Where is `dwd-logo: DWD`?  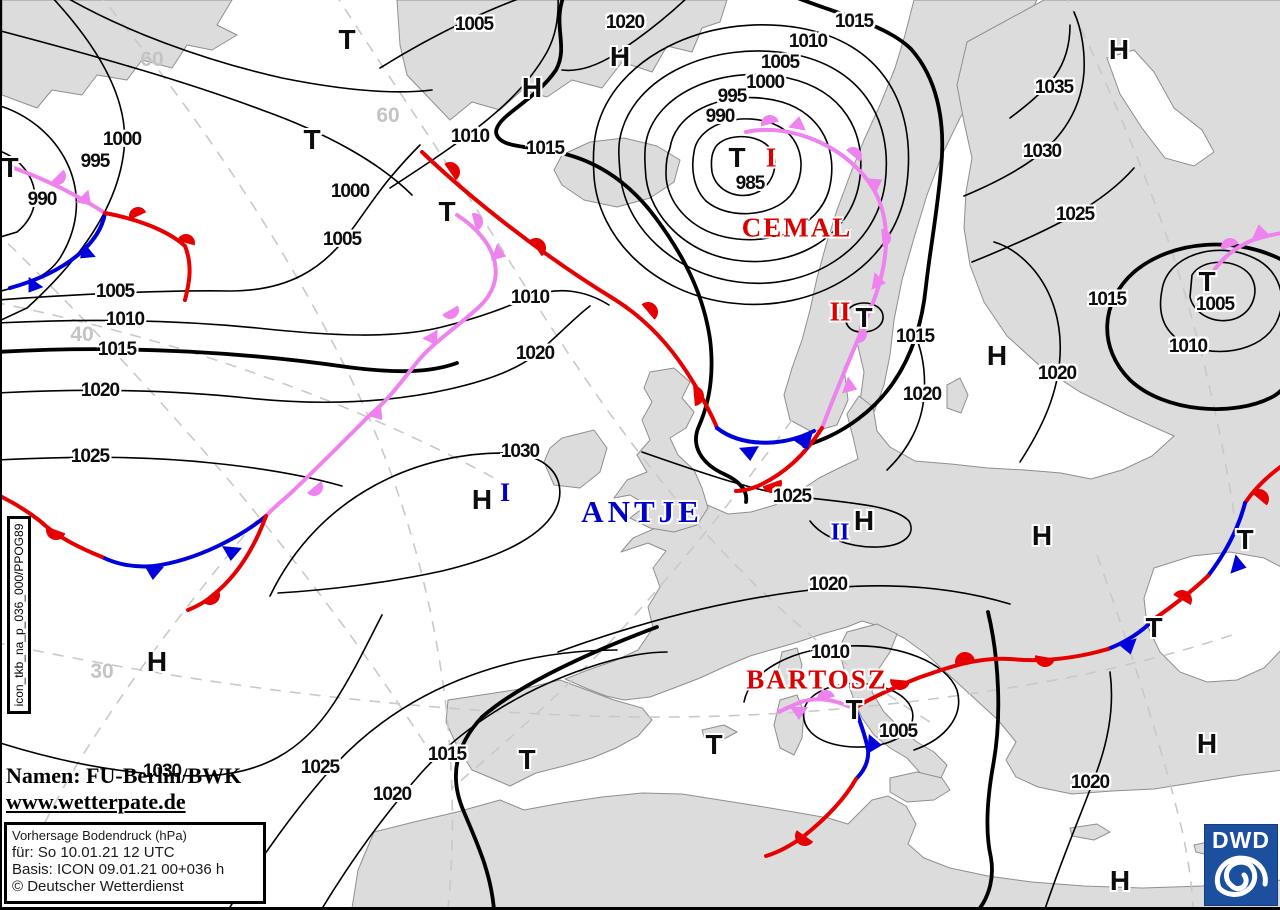 dwd-logo: DWD is located at coordinates (1241, 865).